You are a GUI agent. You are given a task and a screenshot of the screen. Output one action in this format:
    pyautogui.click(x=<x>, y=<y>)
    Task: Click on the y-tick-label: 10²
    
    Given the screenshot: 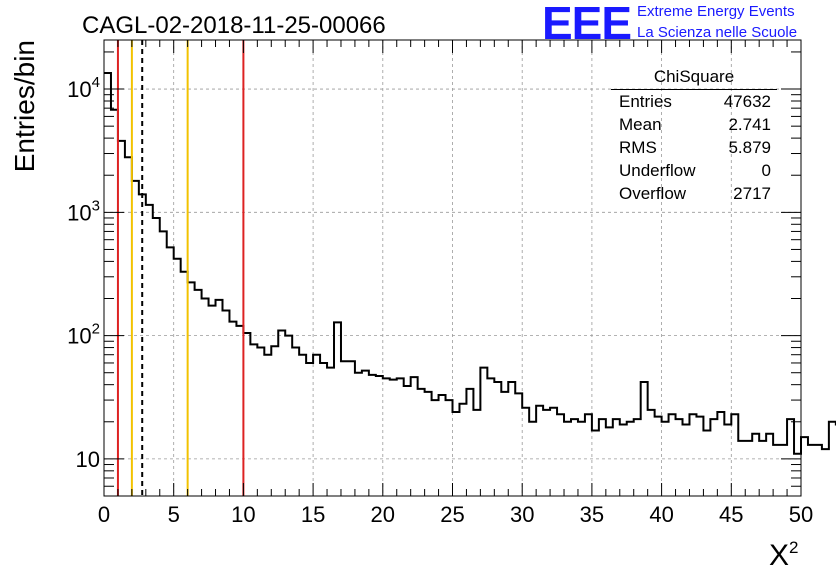 What is the action you would take?
    pyautogui.click(x=83, y=335)
    